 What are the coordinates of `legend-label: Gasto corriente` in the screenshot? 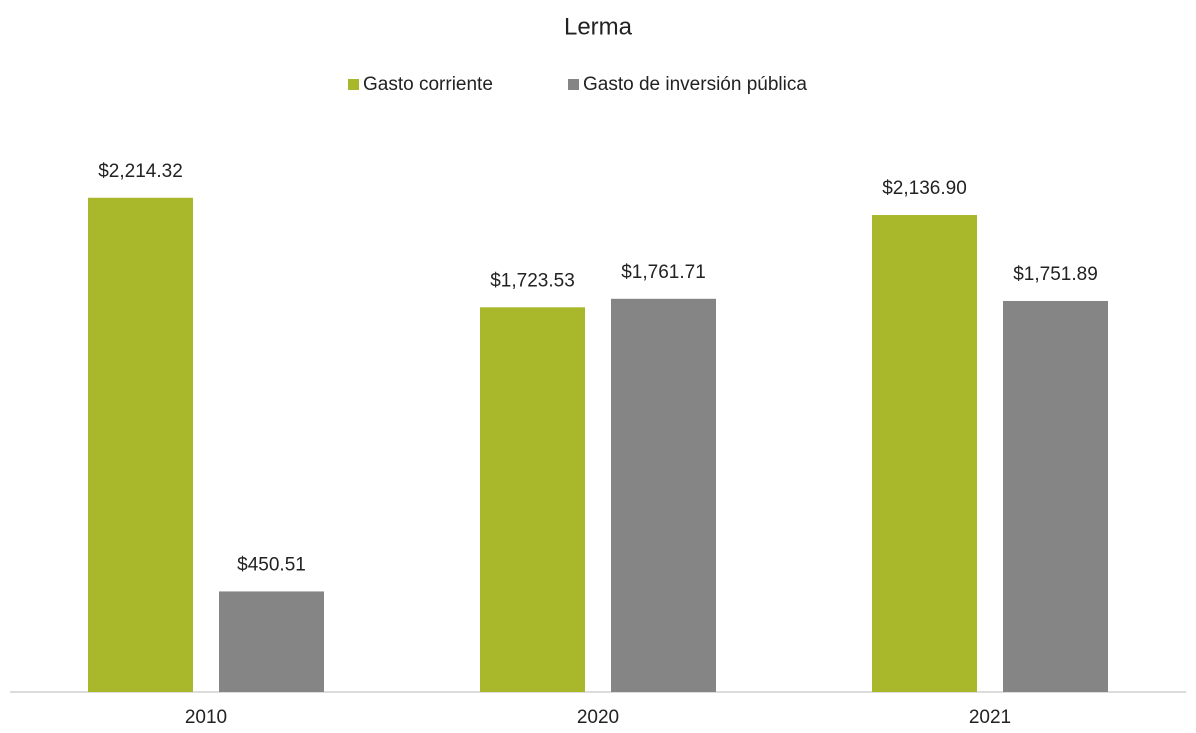 It's located at (428, 84).